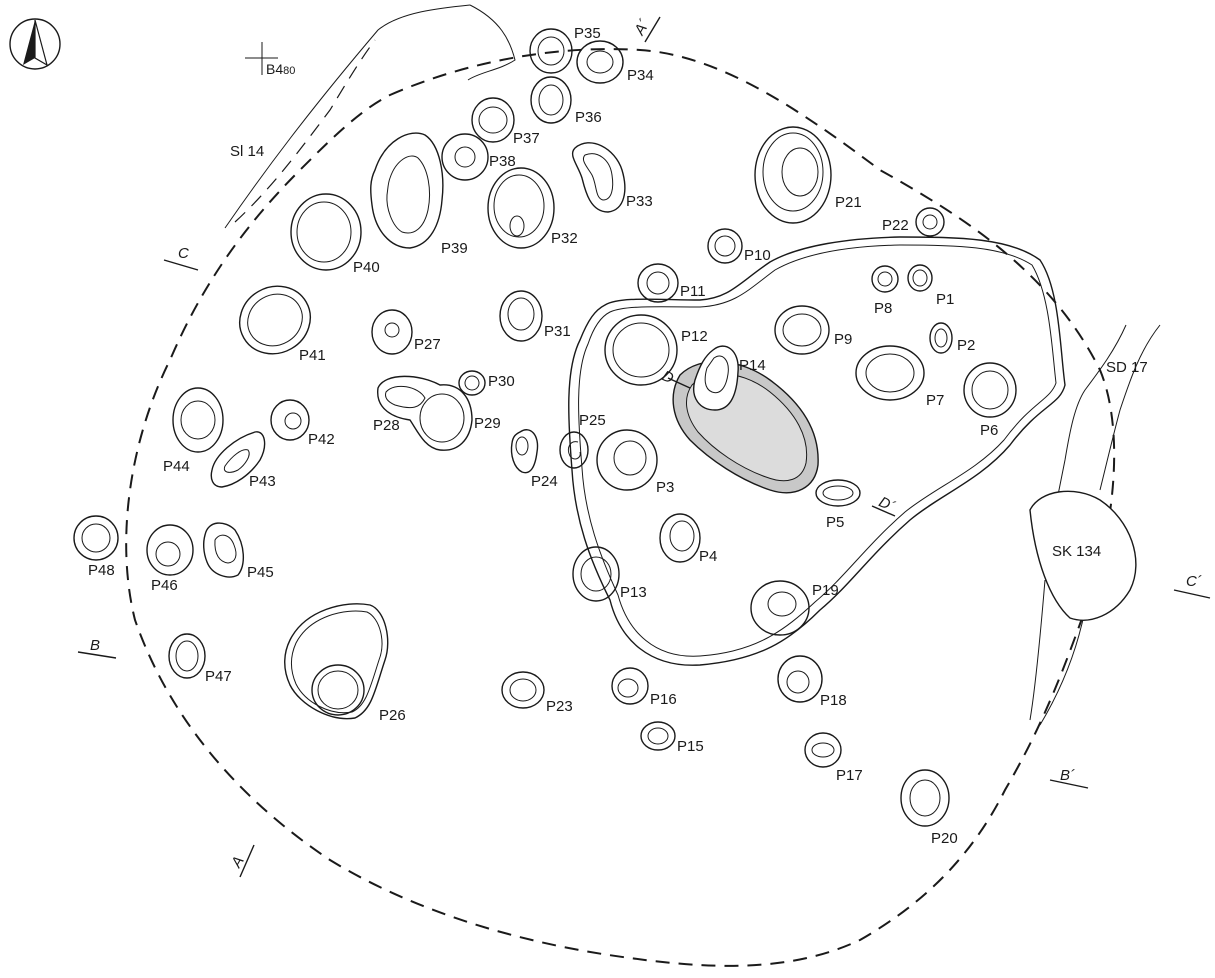 The width and height of the screenshot is (1215, 978). Describe the element at coordinates (798, 682) in the screenshot. I see `pit-p18-inner` at that location.